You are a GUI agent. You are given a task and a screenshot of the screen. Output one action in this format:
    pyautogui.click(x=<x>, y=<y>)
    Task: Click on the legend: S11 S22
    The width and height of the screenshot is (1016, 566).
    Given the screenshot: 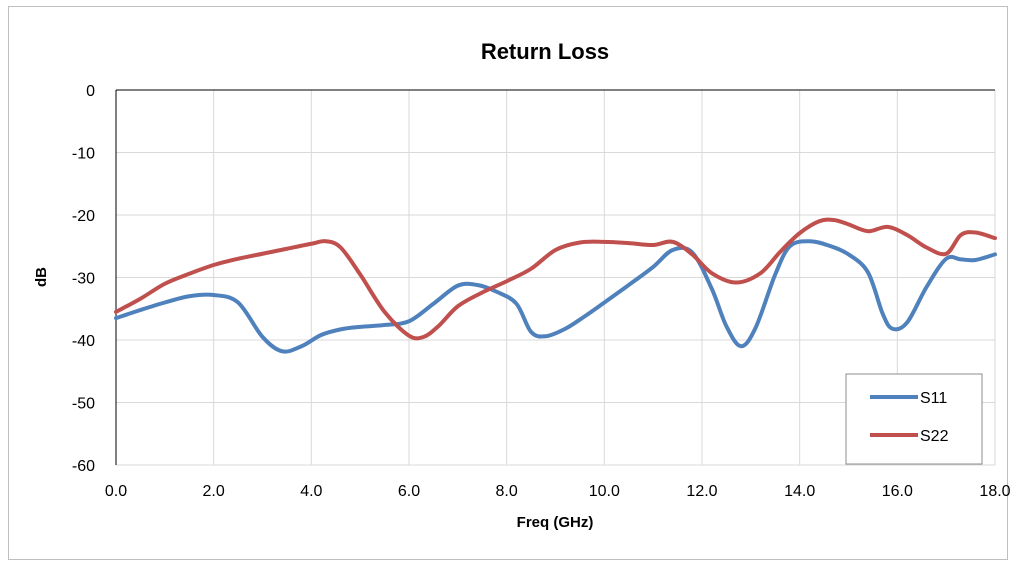 What is the action you would take?
    pyautogui.click(x=914, y=419)
    